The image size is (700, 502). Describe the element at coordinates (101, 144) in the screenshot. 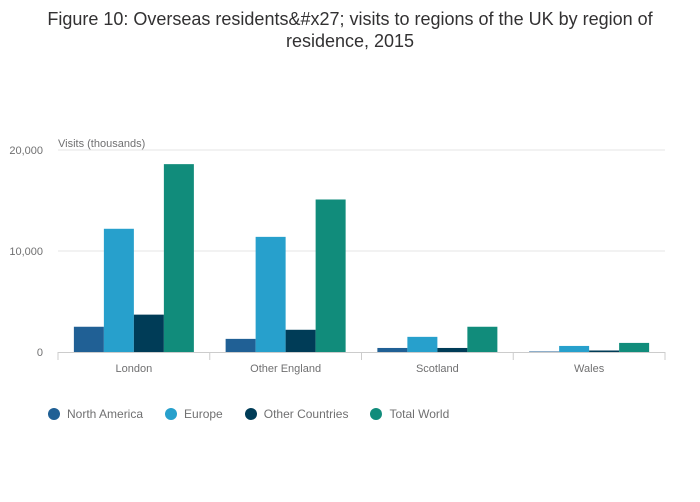

I see `y-axis-label: Visits (thousands)` at that location.